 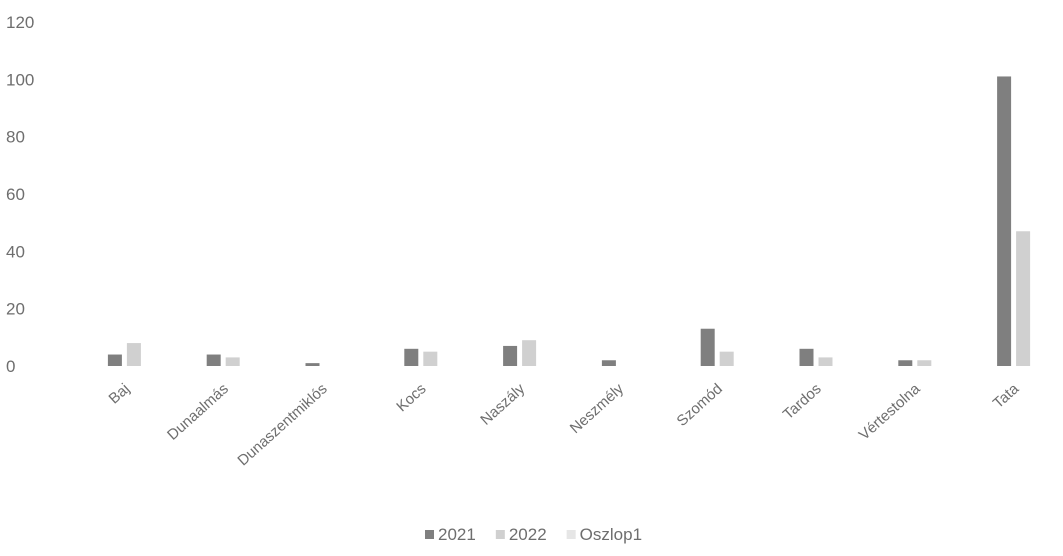 I want to click on x-tick-label: Tata, so click(x=1006, y=396).